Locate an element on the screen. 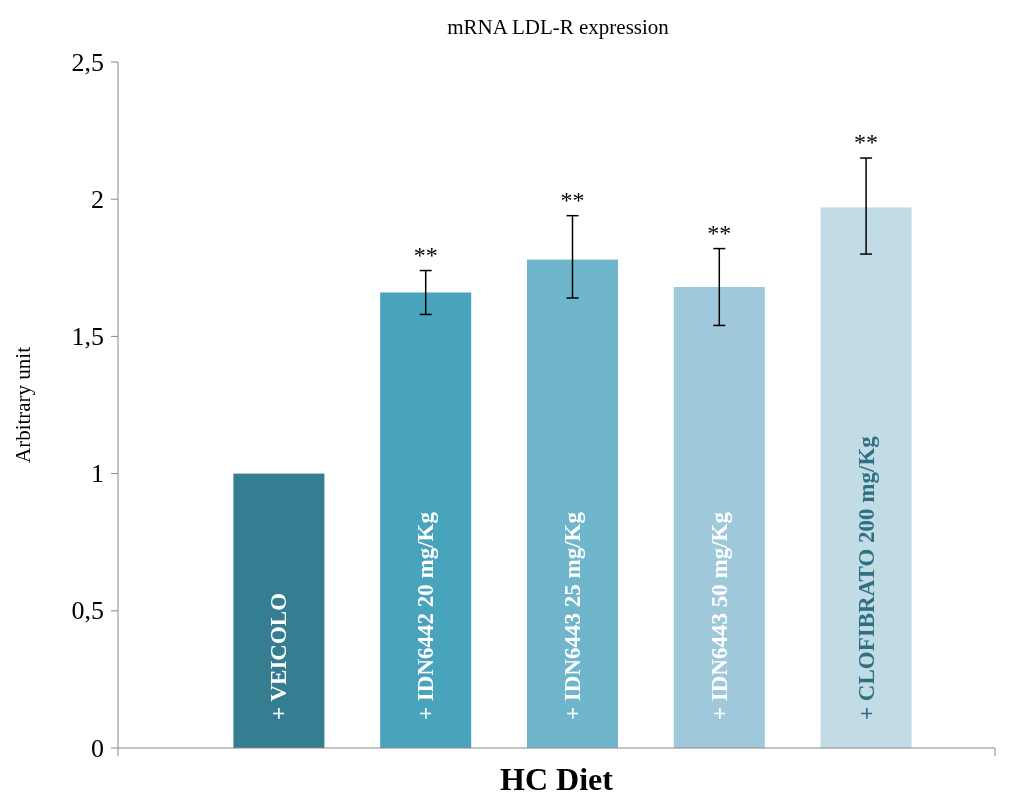 This screenshot has width=1011, height=798. x-tick-label: + VEICOLO is located at coordinates (279, 656).